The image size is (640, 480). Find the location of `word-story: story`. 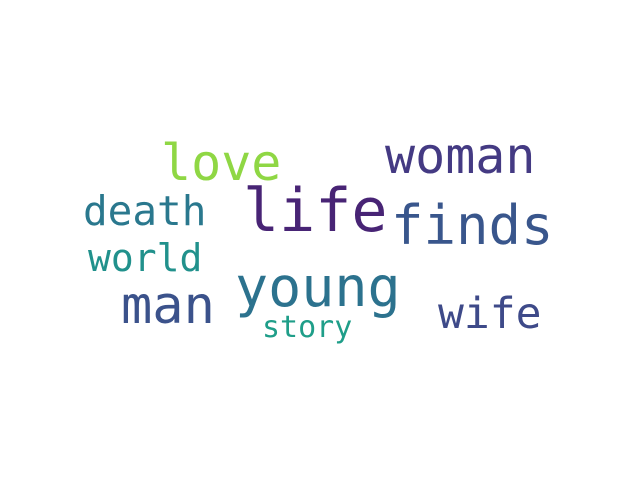

word-story: story is located at coordinates (307, 327).